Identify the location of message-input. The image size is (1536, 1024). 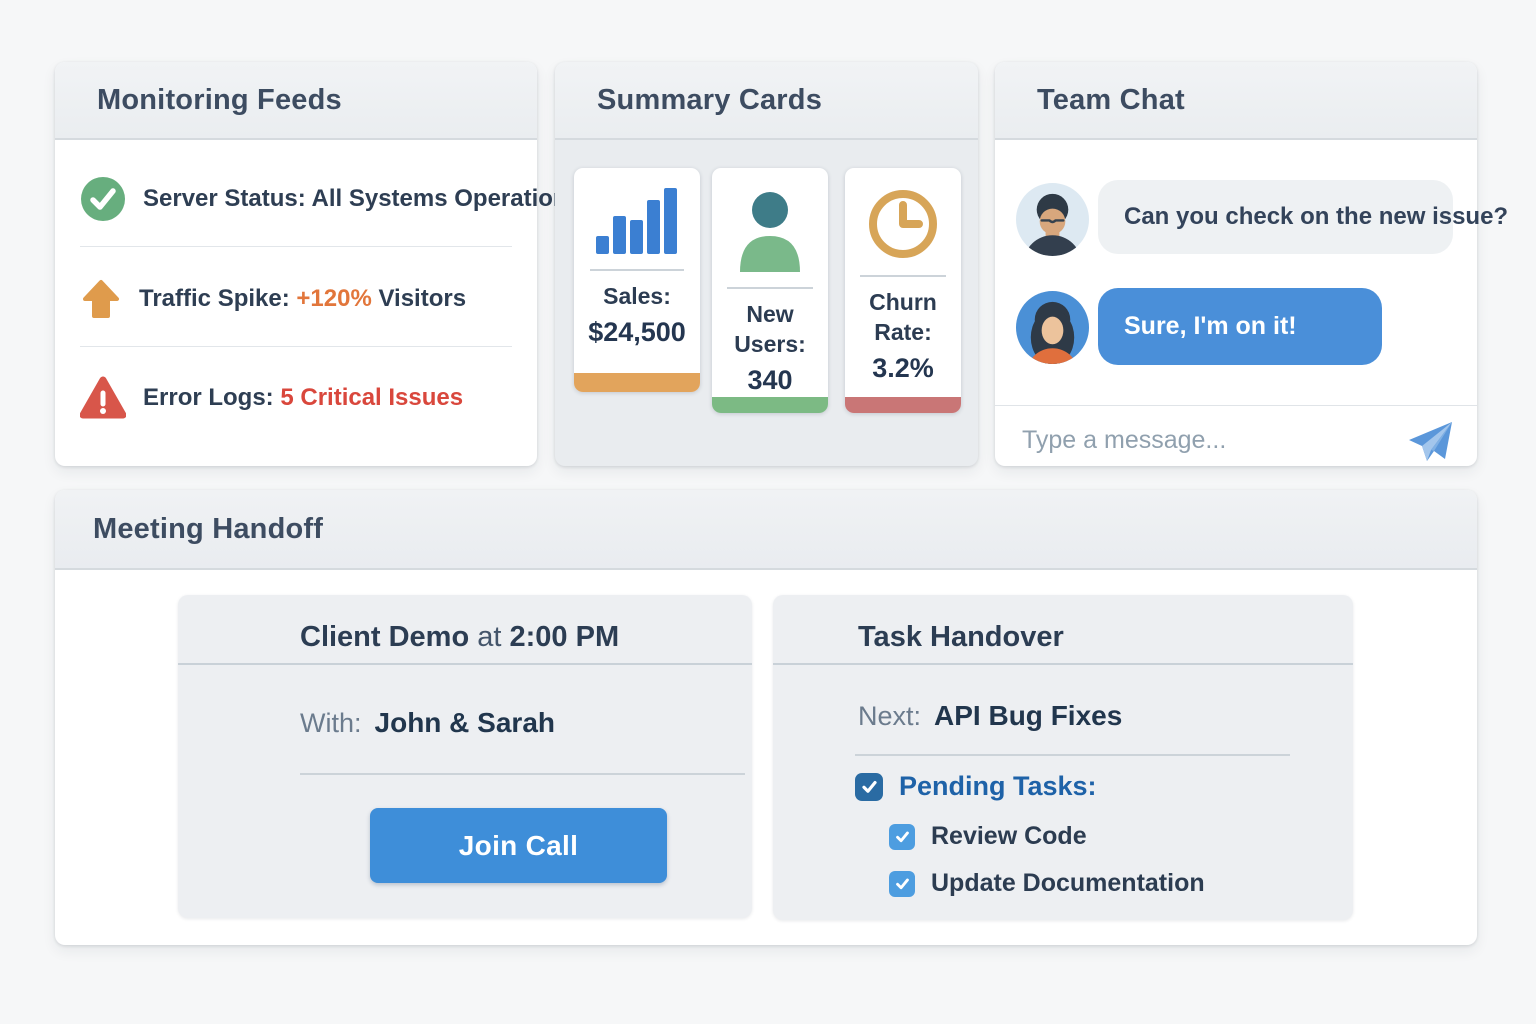
(1202, 440).